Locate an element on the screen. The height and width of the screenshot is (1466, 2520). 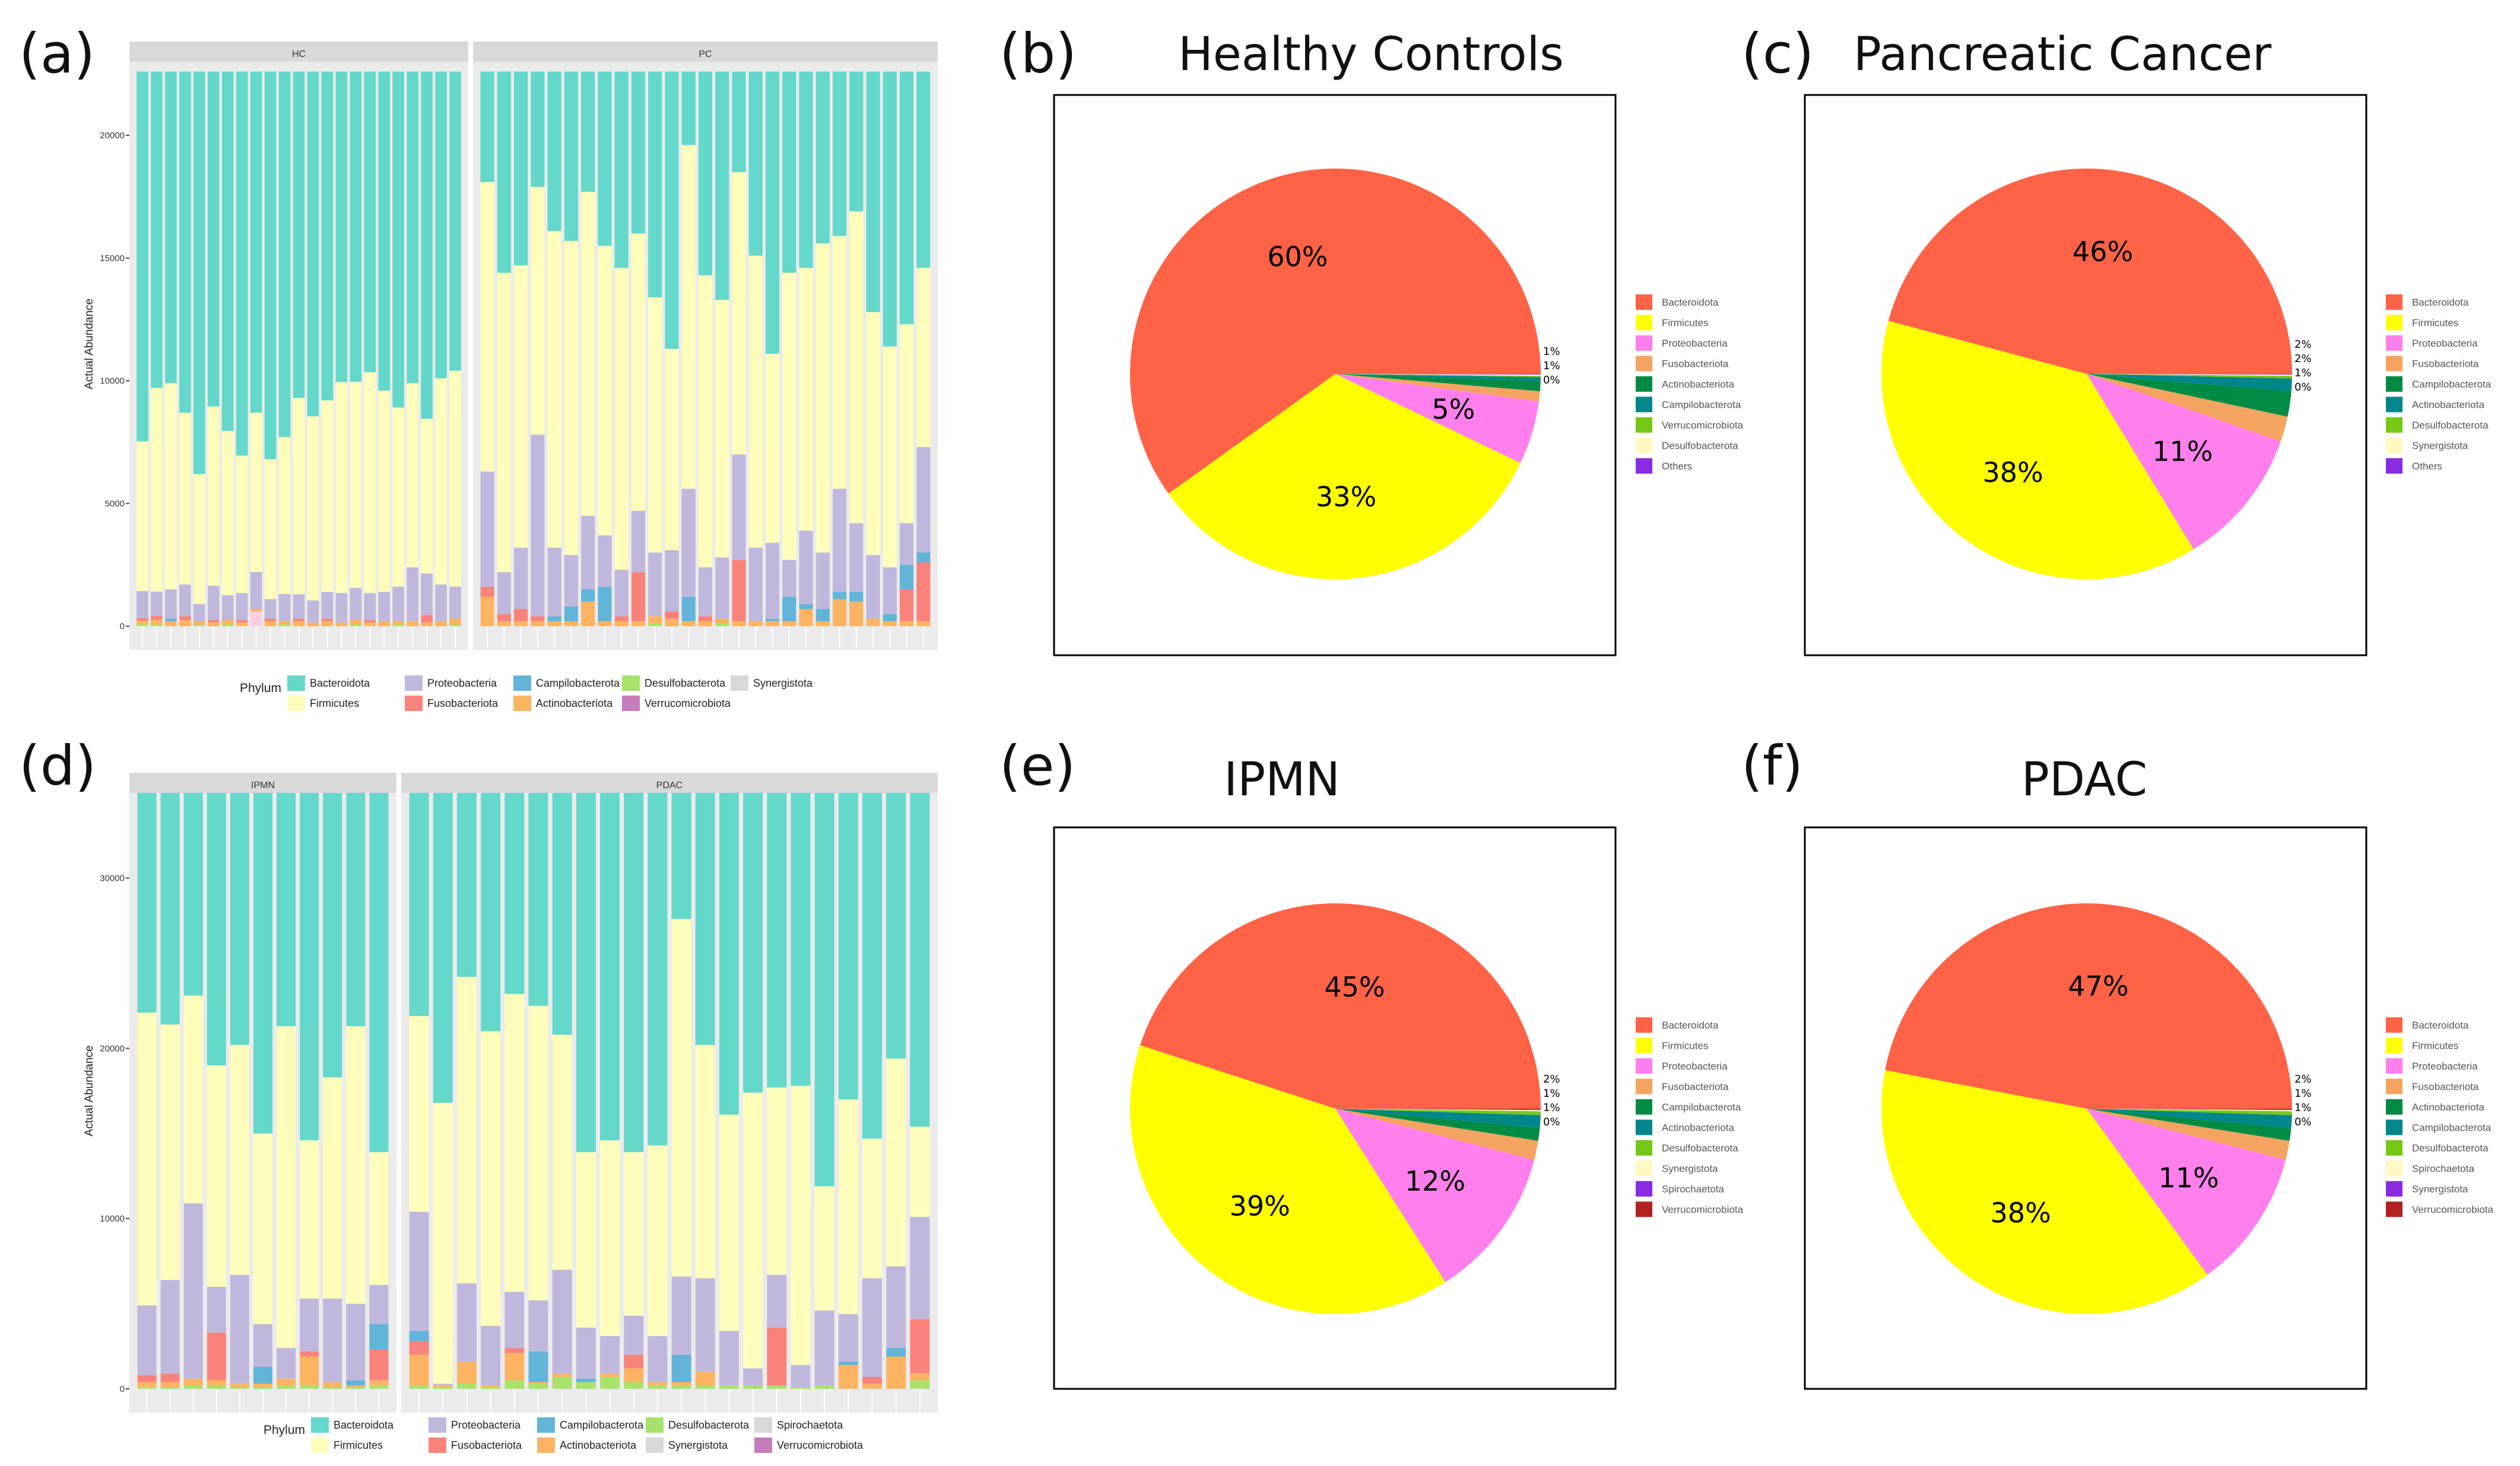
facet-label-pdac: PDAC is located at coordinates (670, 785).